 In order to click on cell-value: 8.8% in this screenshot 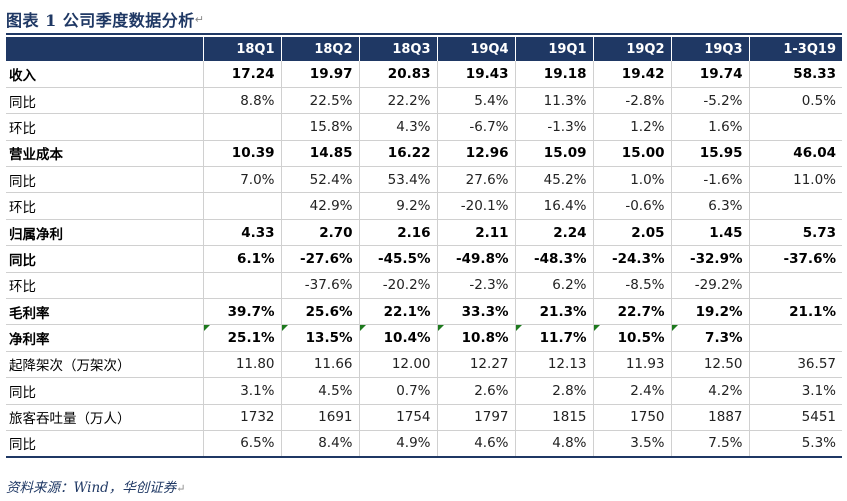, I will do `click(257, 100)`.